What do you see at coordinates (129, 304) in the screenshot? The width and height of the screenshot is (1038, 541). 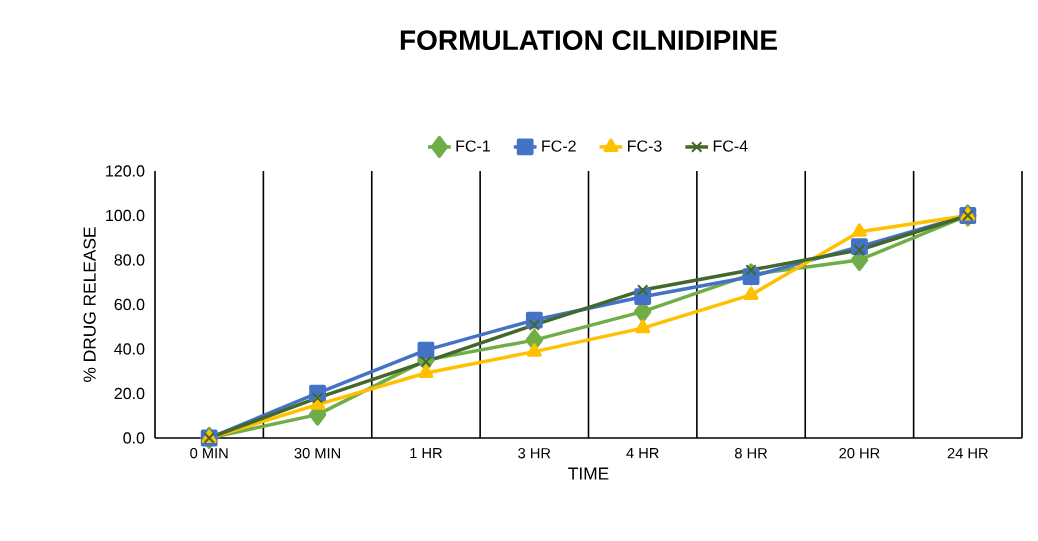 I see `y-tick-label: 60.0` at bounding box center [129, 304].